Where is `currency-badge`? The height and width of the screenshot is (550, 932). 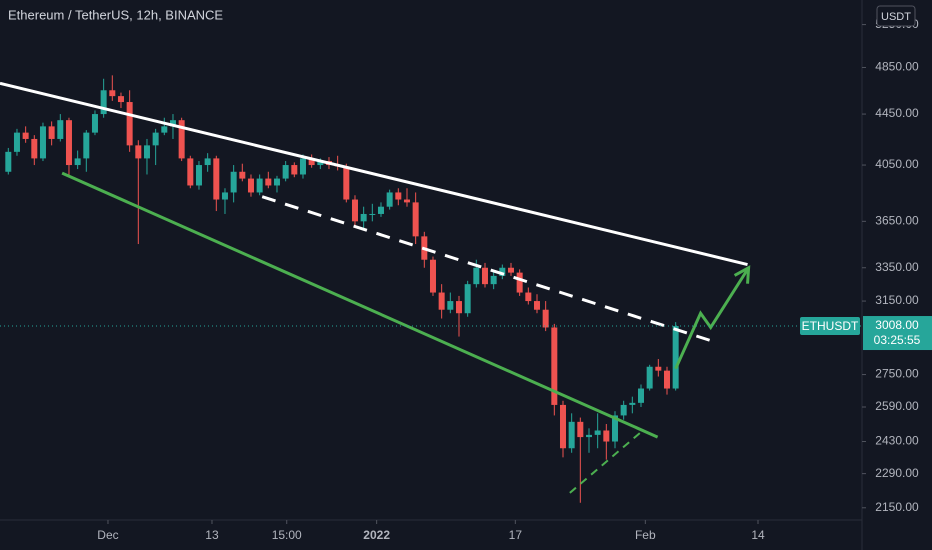 currency-badge is located at coordinates (896, 16).